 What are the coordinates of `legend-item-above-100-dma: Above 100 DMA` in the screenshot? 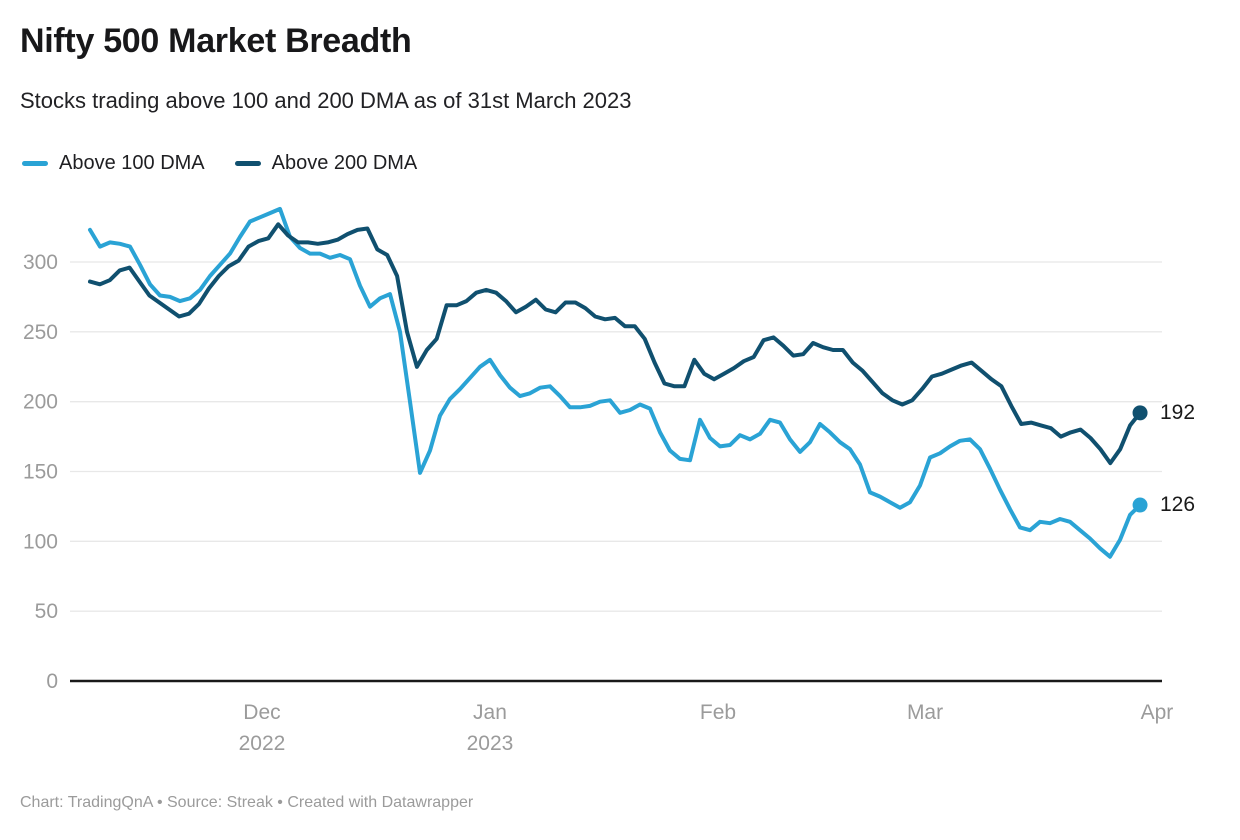 It's located at (113, 163).